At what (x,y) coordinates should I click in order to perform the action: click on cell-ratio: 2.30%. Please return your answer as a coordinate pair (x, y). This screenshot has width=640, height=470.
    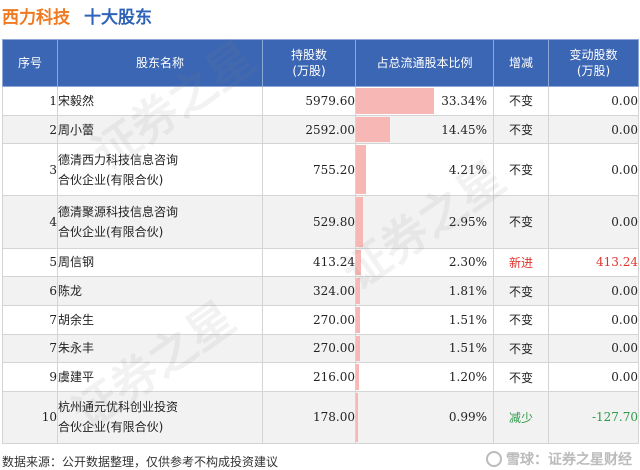
    Looking at the image, I should click on (424, 262).